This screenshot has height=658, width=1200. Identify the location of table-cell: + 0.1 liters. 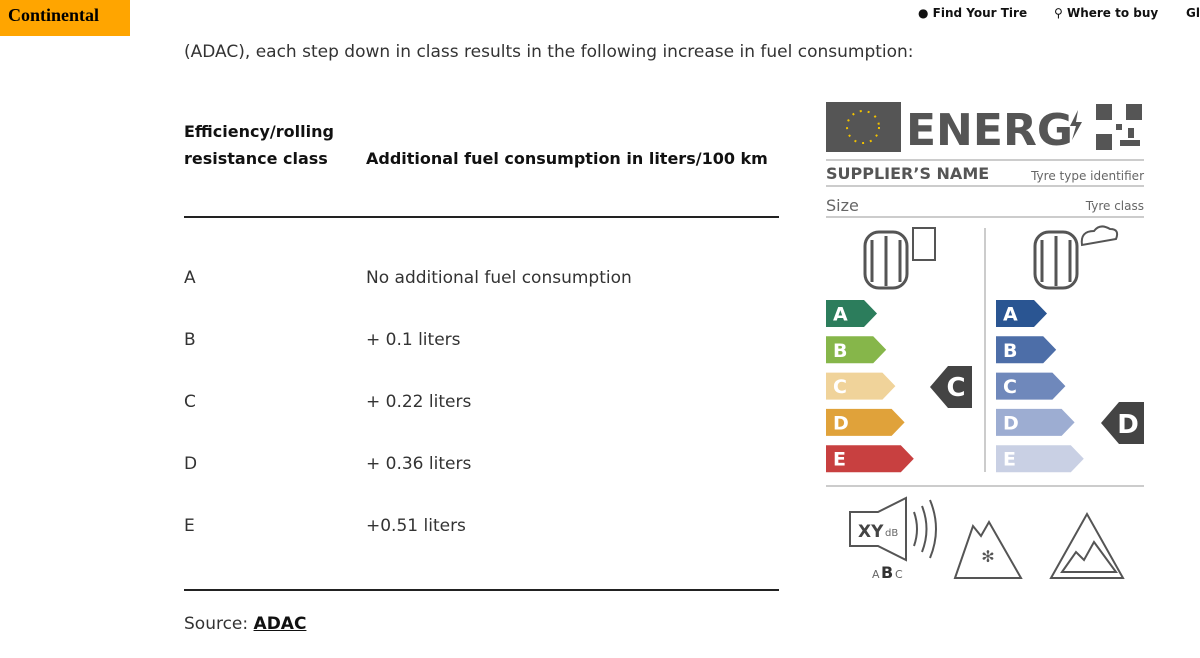
(413, 340).